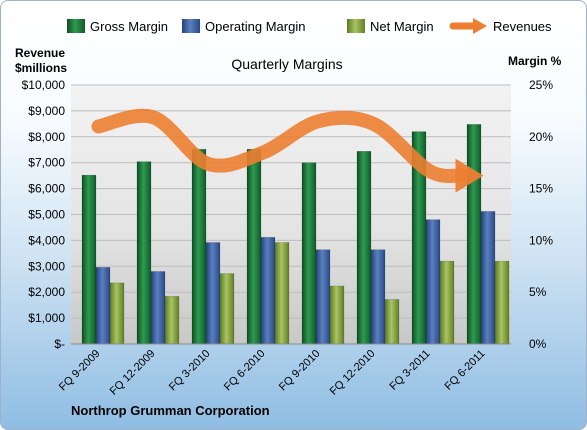 The height and width of the screenshot is (430, 587). Describe the element at coordinates (133, 373) in the screenshot. I see `category-label: FQ 12-2009` at that location.